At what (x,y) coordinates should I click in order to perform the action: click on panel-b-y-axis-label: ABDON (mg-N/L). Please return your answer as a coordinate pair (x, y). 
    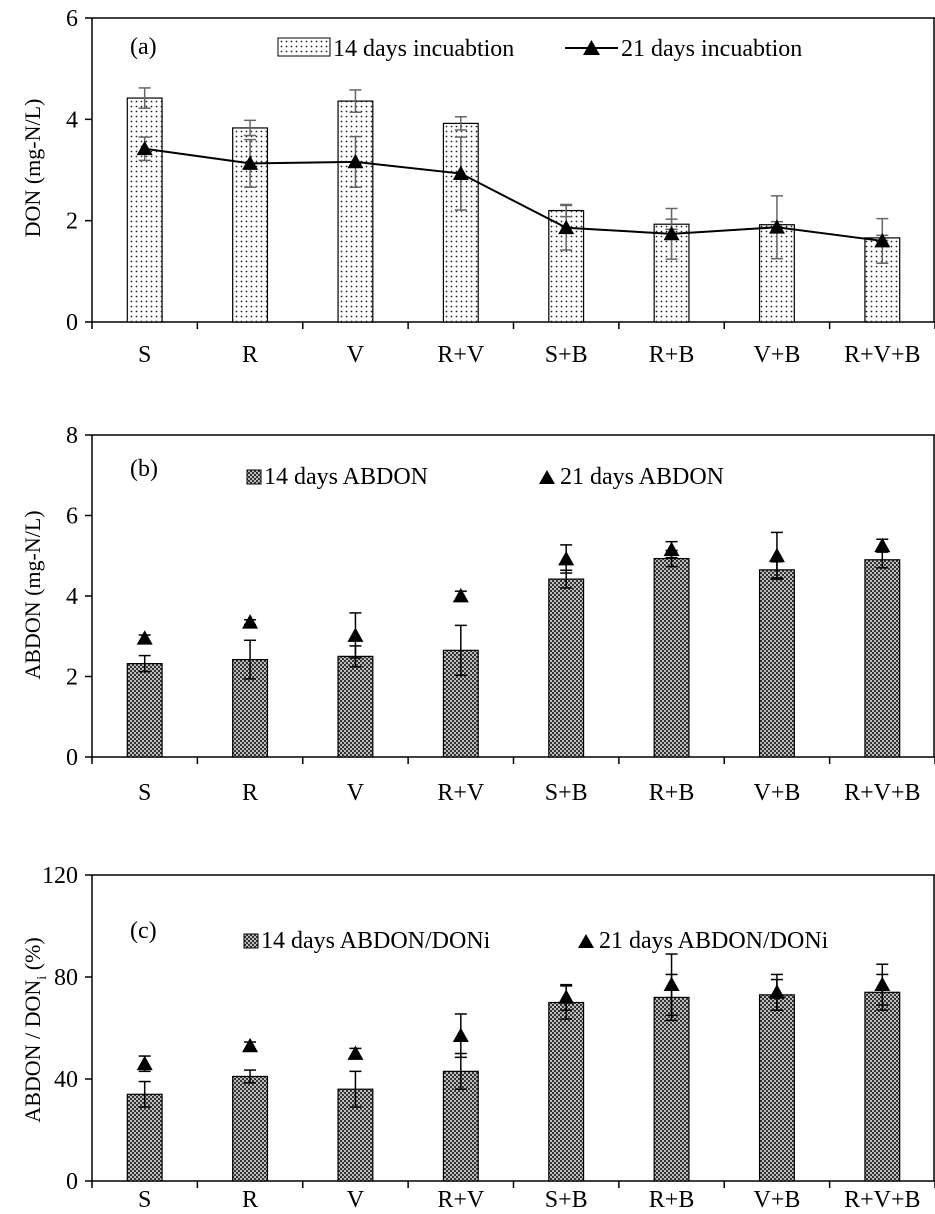
    Looking at the image, I should click on (32, 594).